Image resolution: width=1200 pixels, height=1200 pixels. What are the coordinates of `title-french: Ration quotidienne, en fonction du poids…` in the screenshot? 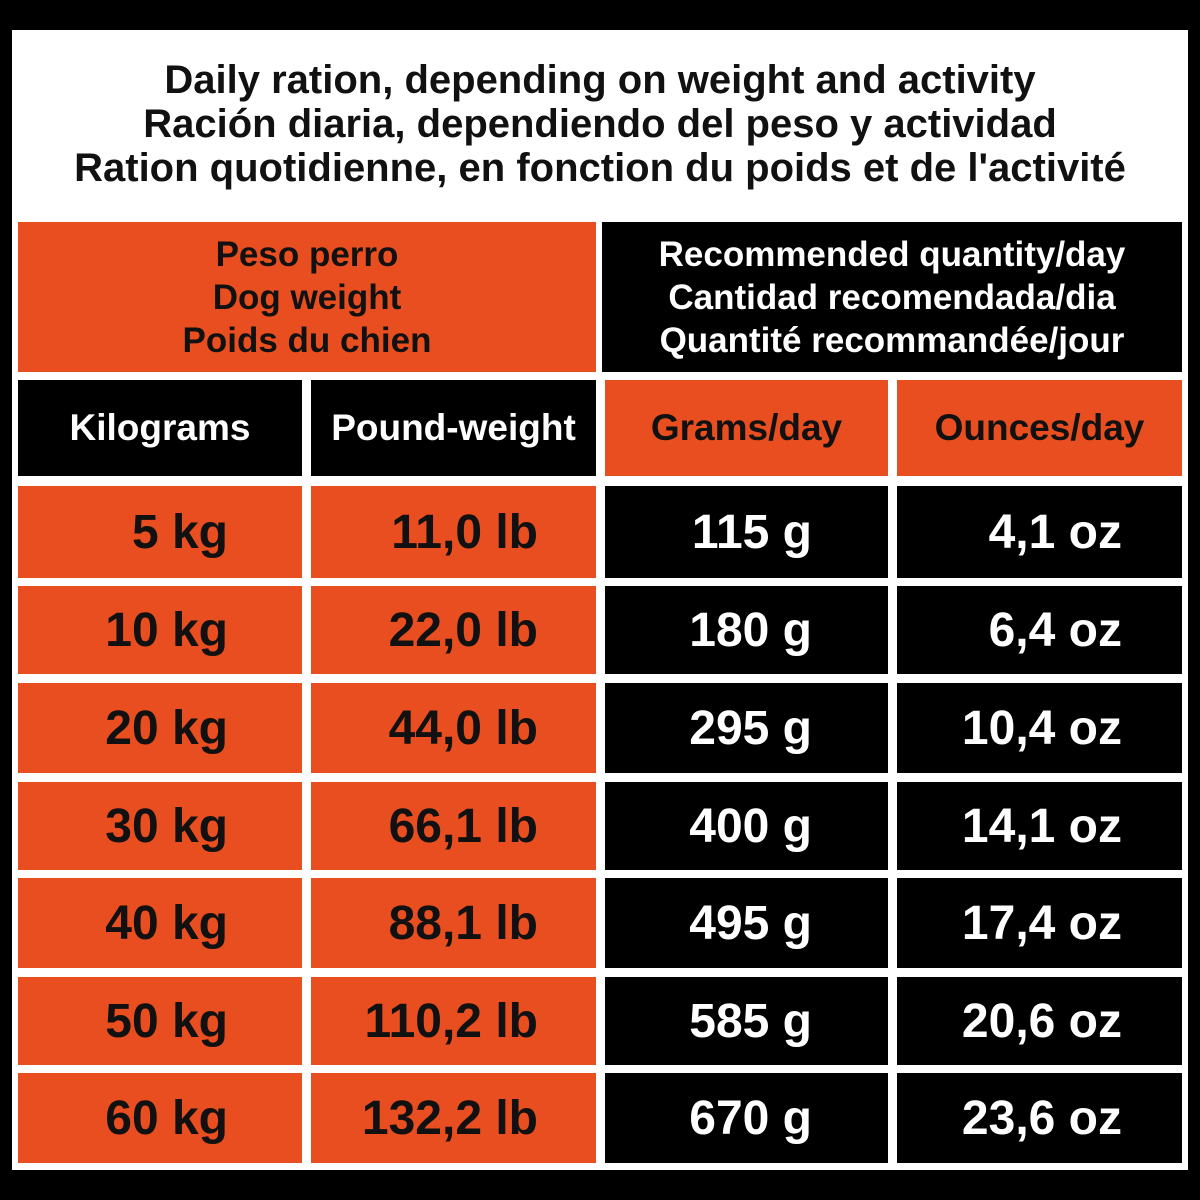 It's located at (600, 168).